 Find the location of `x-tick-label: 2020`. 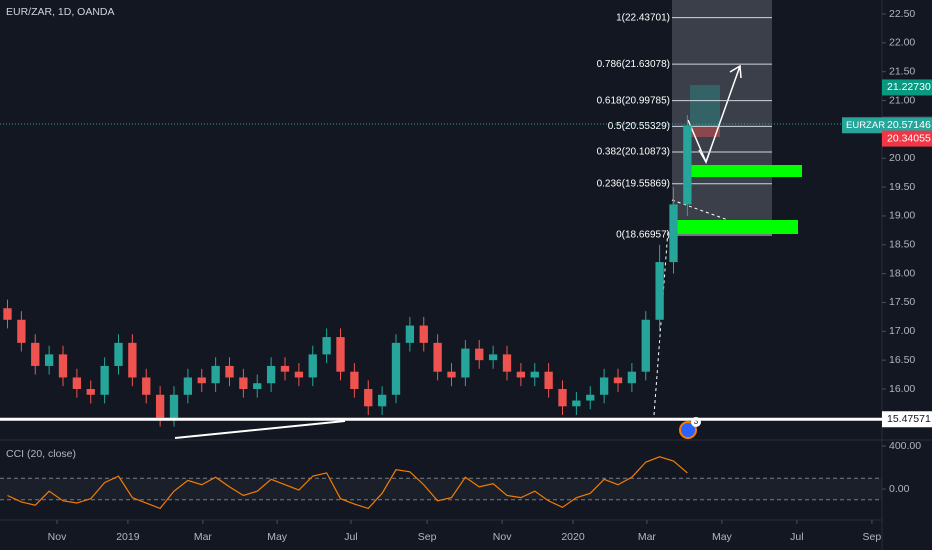

x-tick-label: 2020 is located at coordinates (573, 537).